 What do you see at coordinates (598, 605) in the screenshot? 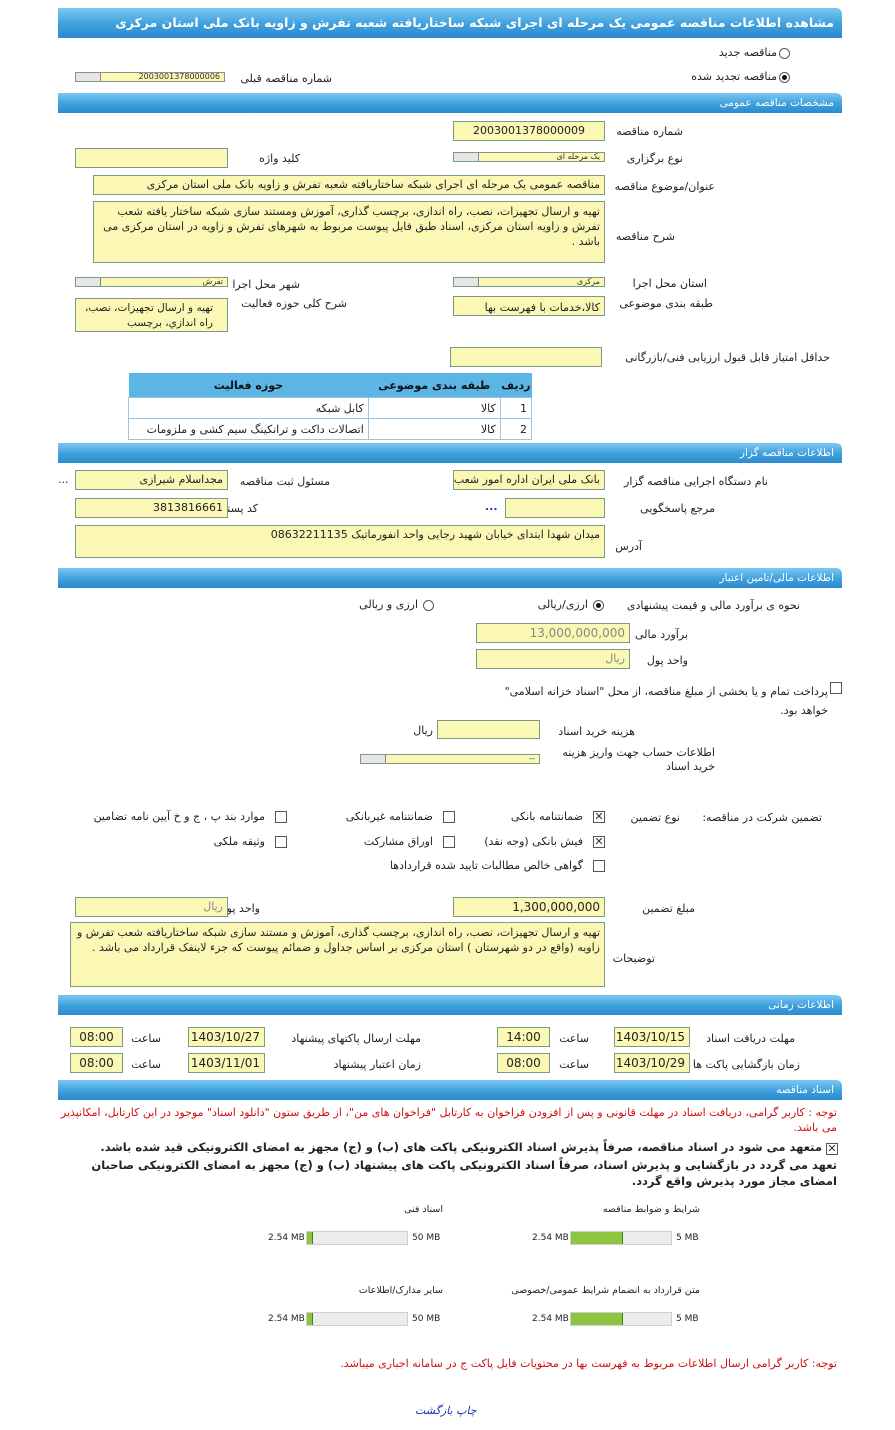
I see `rial-radio` at bounding box center [598, 605].